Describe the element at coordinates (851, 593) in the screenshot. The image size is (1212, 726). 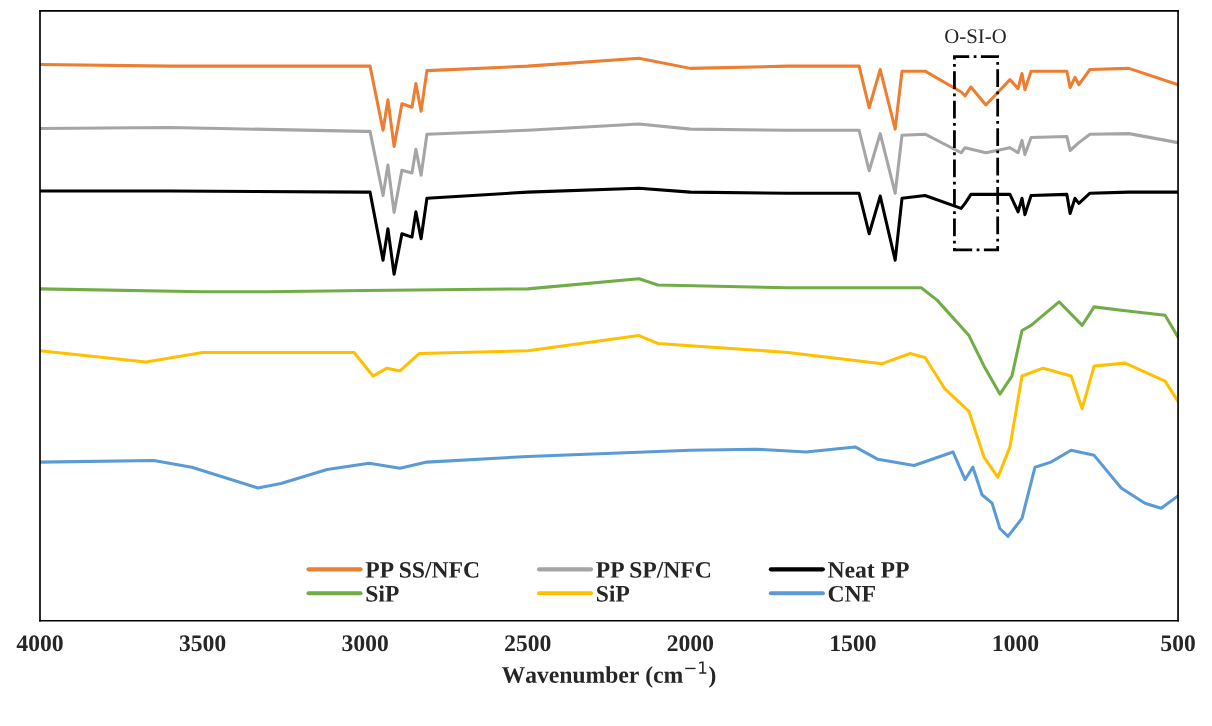
I see `legend-label: CNF` at that location.